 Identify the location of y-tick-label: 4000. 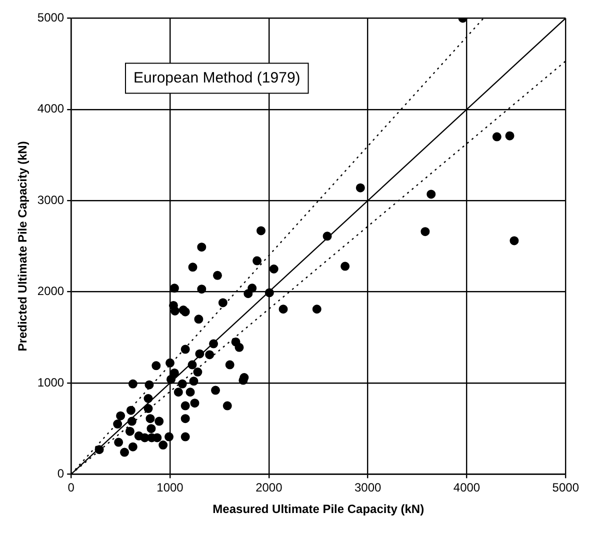
(50, 109).